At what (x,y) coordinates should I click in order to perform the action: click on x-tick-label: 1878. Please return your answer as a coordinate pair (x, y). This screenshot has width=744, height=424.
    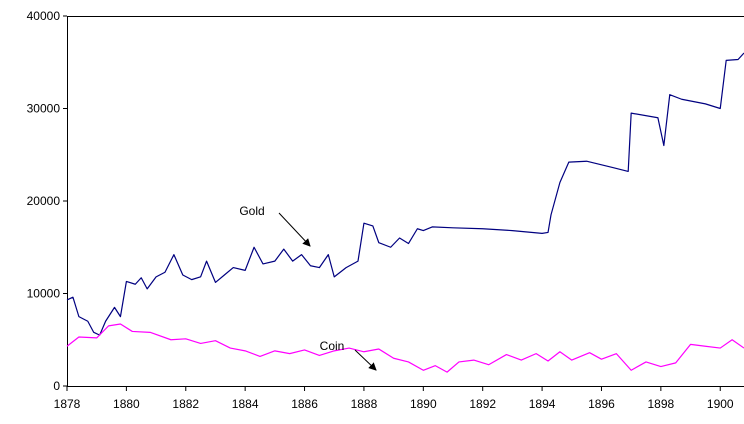
    Looking at the image, I should click on (67, 404).